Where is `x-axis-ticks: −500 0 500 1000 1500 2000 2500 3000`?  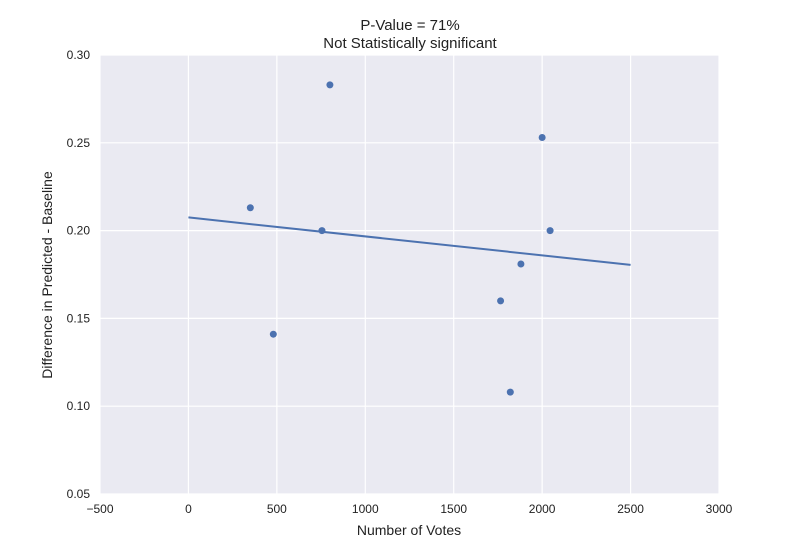
x-axis-ticks: −500 0 500 1000 1500 2000 2500 3000 is located at coordinates (409, 509).